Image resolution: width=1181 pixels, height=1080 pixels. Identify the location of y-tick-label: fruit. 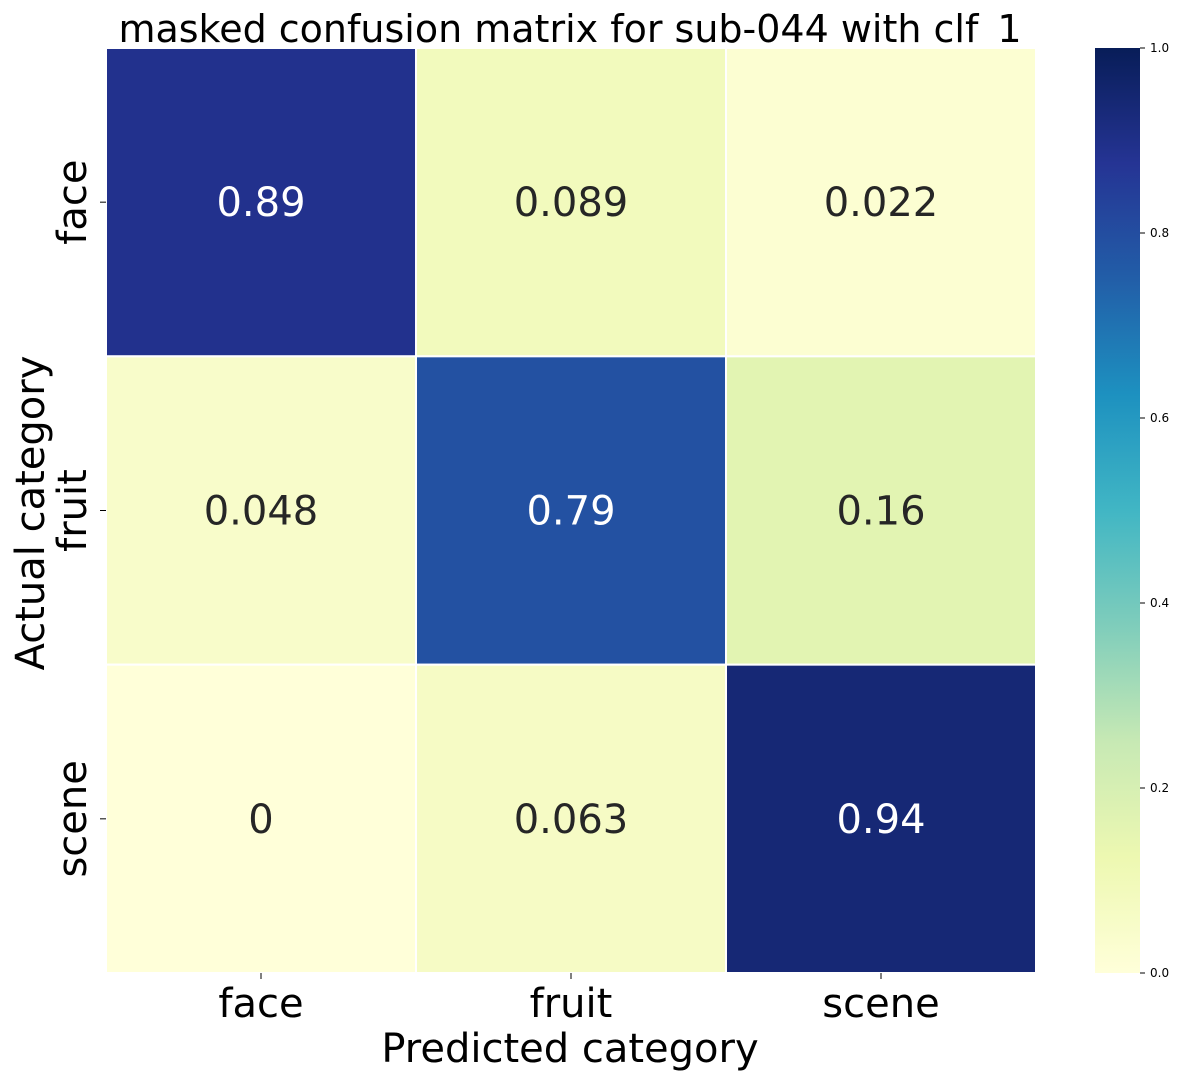
(73, 510).